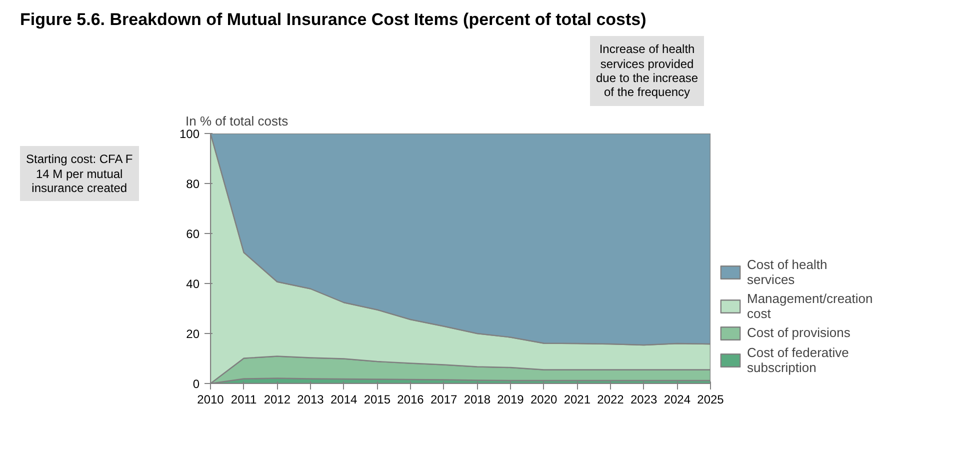 The image size is (974, 469). I want to click on x-tick-label: 2020, so click(544, 399).